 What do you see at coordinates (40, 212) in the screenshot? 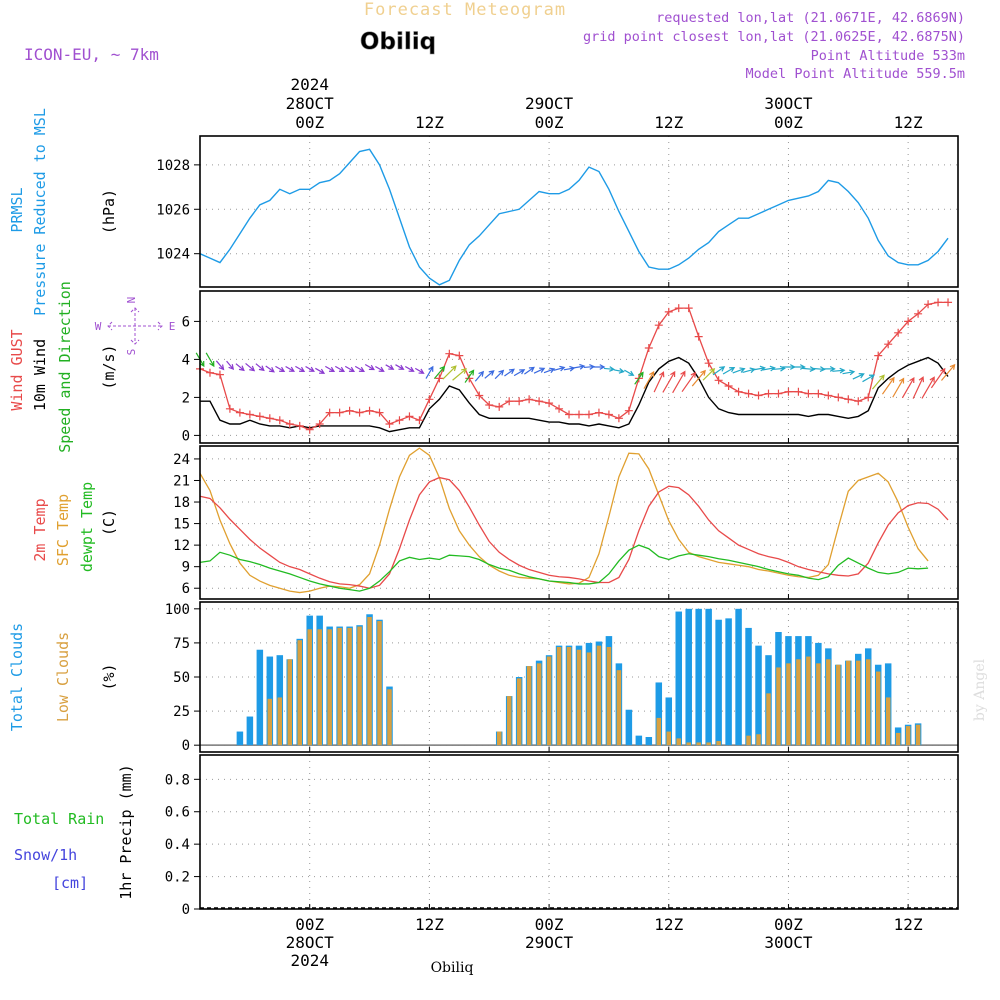
I see `pressure-label-msl: Pressure Reduced to MSL` at bounding box center [40, 212].